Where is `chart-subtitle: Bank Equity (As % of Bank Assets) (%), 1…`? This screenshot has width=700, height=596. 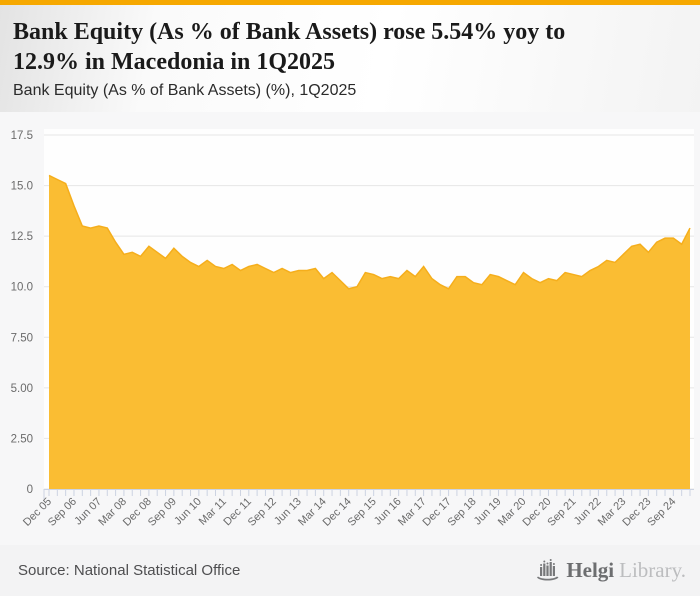
chart-subtitle: Bank Equity (As % of Bank Assets) (%), 1… is located at coordinates (185, 91).